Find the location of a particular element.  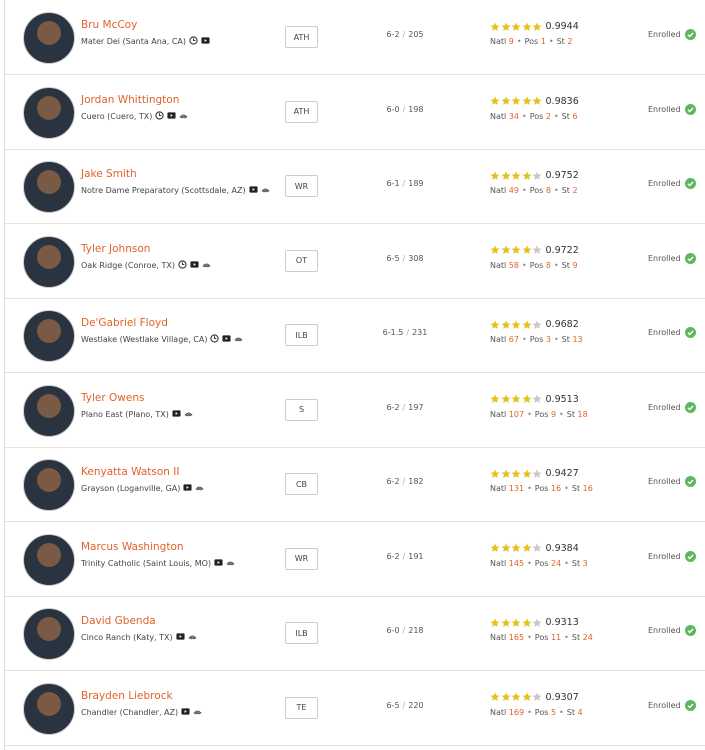

rating-value: 0.9836 is located at coordinates (562, 101).